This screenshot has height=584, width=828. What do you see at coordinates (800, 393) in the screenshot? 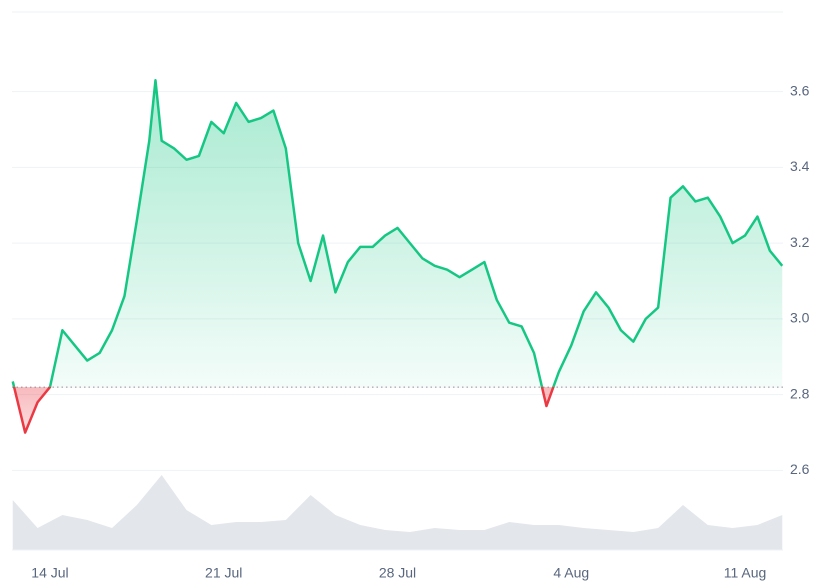
I see `y-tick-label: 2.8` at bounding box center [800, 393].